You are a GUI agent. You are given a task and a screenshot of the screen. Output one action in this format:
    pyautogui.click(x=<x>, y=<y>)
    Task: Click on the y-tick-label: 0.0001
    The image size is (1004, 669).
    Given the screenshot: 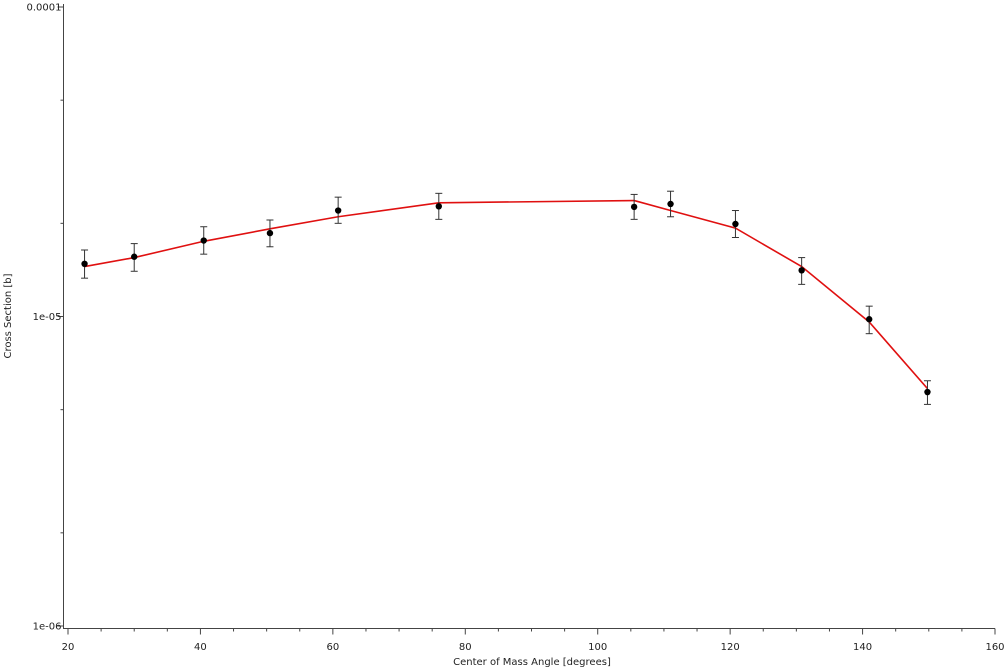 What is the action you would take?
    pyautogui.click(x=44, y=8)
    